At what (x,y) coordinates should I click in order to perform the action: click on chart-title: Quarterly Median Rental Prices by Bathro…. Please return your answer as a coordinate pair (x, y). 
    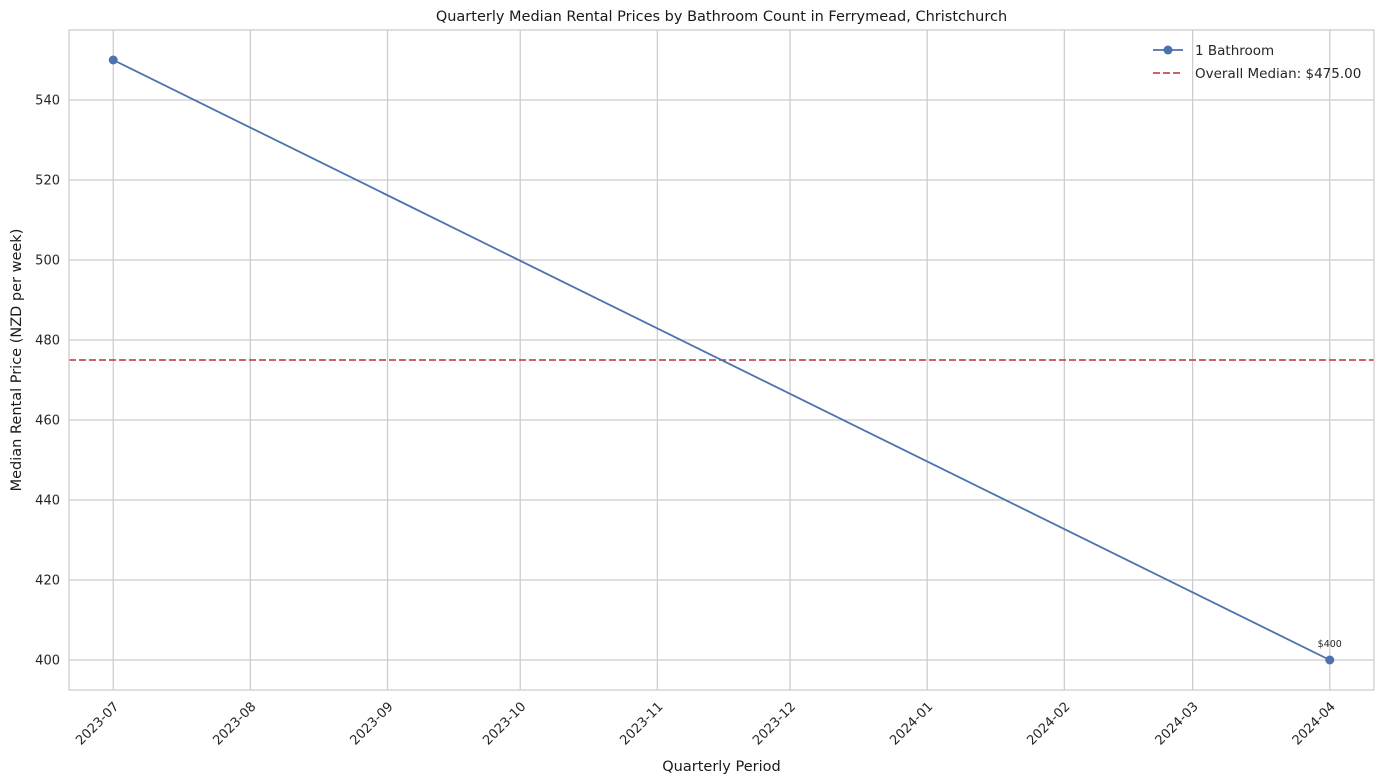
    Looking at the image, I should click on (721, 17).